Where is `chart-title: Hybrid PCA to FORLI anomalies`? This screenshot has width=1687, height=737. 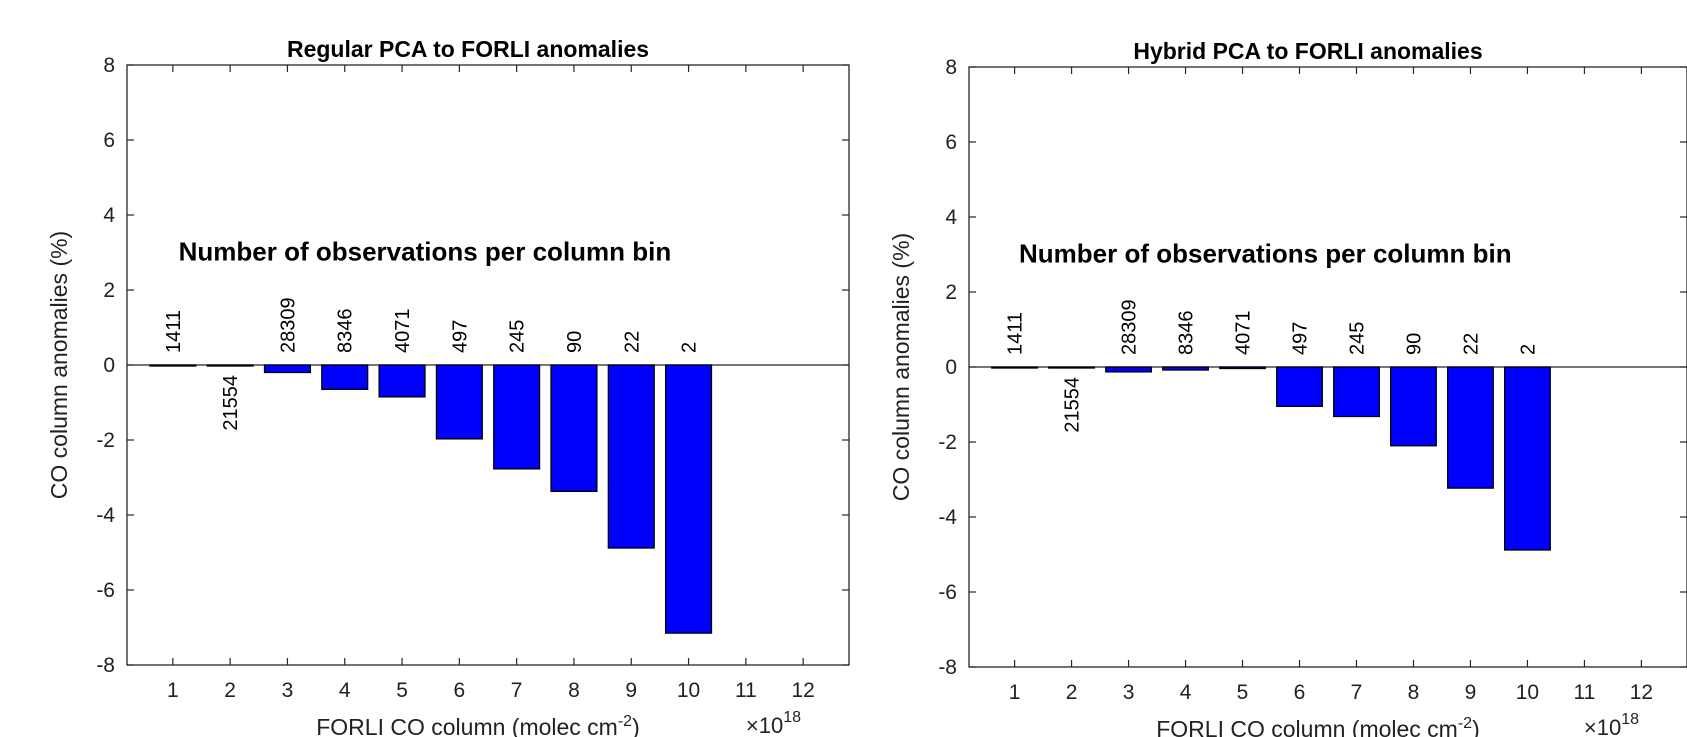 chart-title: Hybrid PCA to FORLI anomalies is located at coordinates (1307, 51).